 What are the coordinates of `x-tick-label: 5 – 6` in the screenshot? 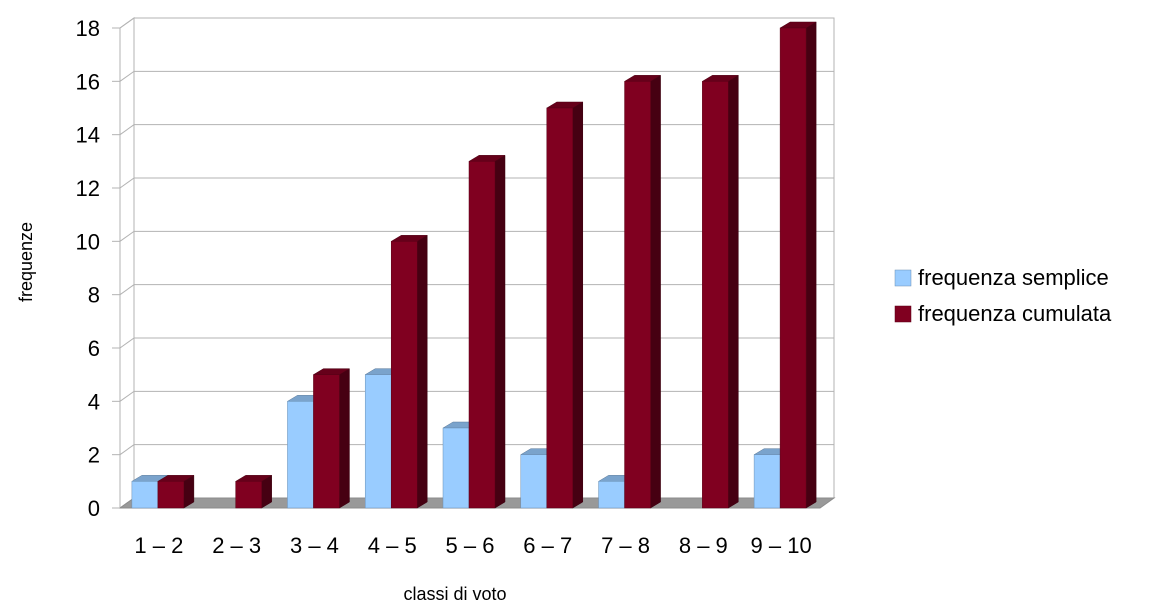 It's located at (470, 545).